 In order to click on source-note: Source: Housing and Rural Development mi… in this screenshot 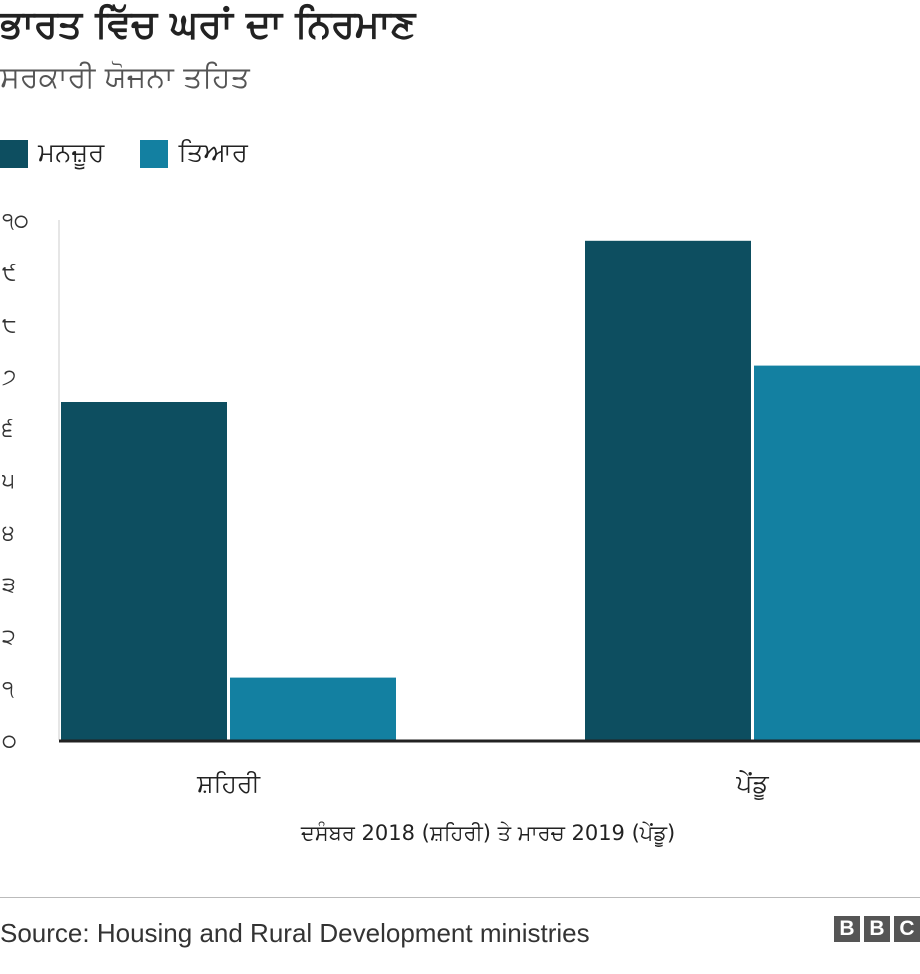, I will do `click(295, 933)`.